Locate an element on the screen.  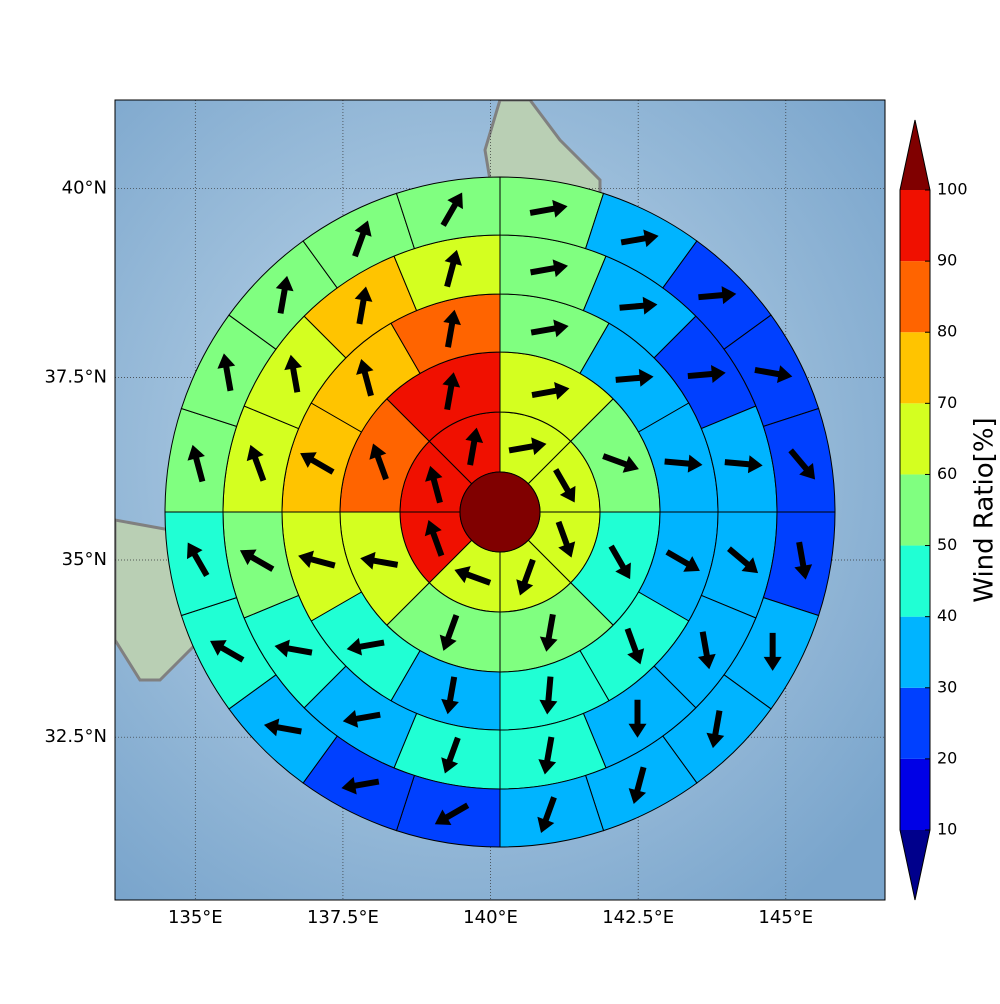
y-tick-label: 32.5°N is located at coordinates (75, 736).